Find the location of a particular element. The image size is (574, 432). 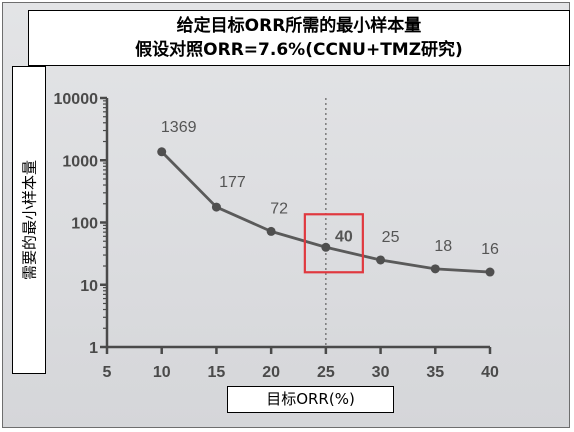

x-tick-label: 30 is located at coordinates (381, 372).